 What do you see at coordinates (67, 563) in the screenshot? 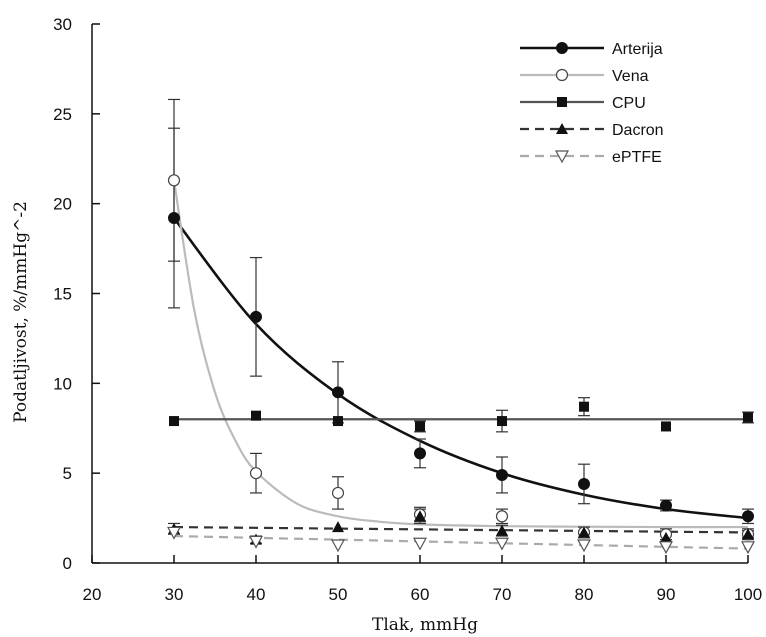
I see `y-tick-label: 0` at bounding box center [67, 563].